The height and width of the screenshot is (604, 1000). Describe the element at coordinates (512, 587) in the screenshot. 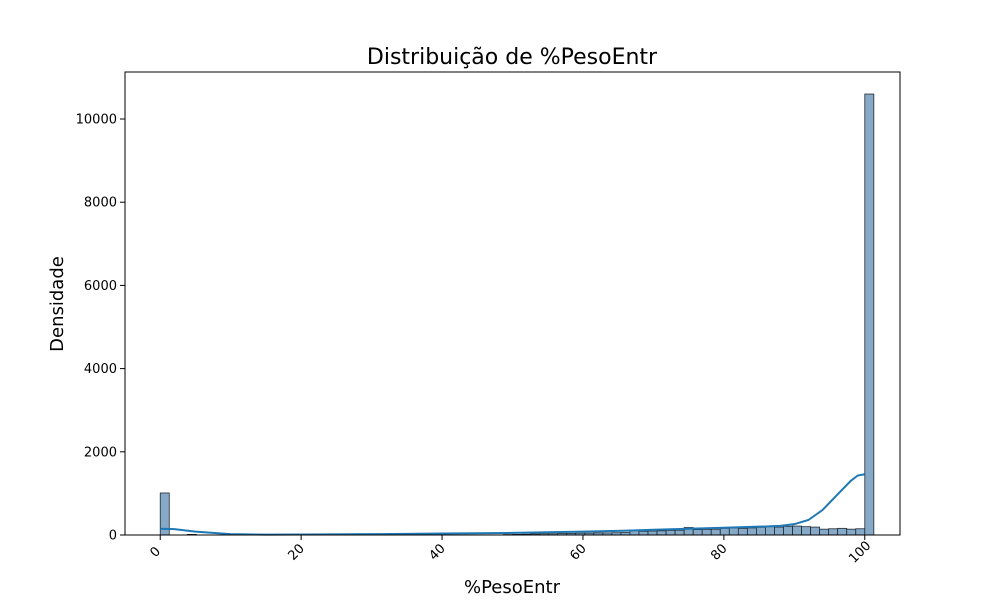

I see `x-axis-label: %PesoEntr` at that location.